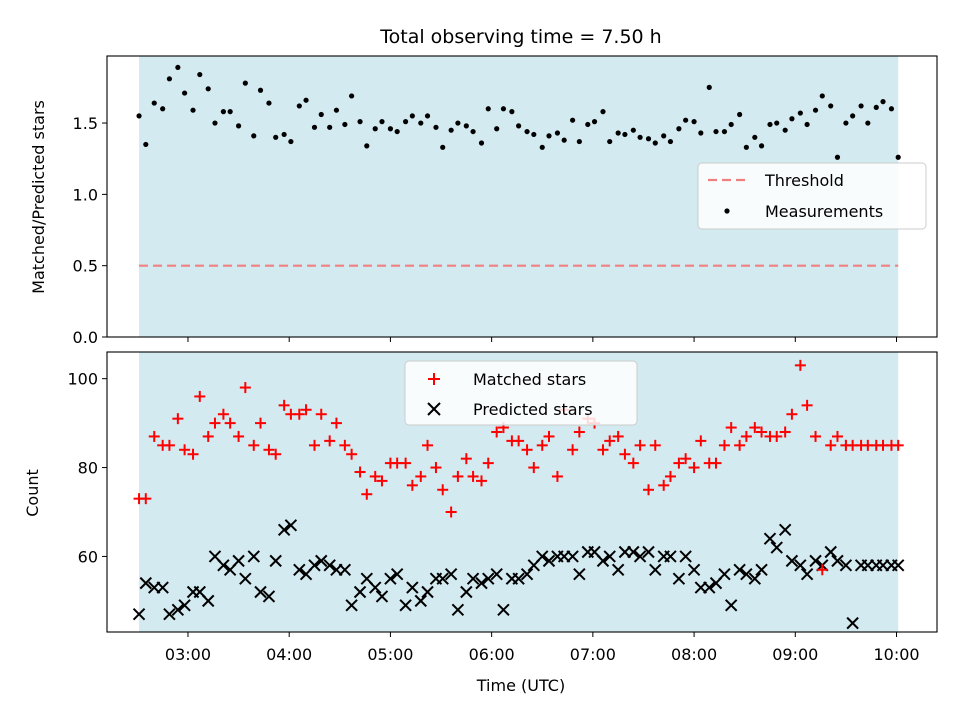 This screenshot has height=720, width=960. I want to click on top-legend-box, so click(812, 196).